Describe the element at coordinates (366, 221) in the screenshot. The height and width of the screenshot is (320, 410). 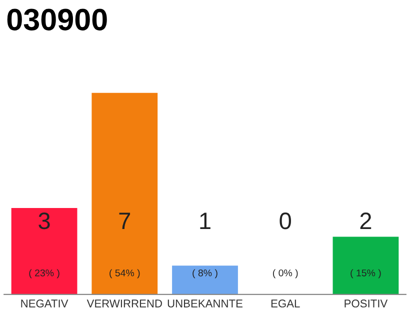
I see `data-label: 2` at that location.